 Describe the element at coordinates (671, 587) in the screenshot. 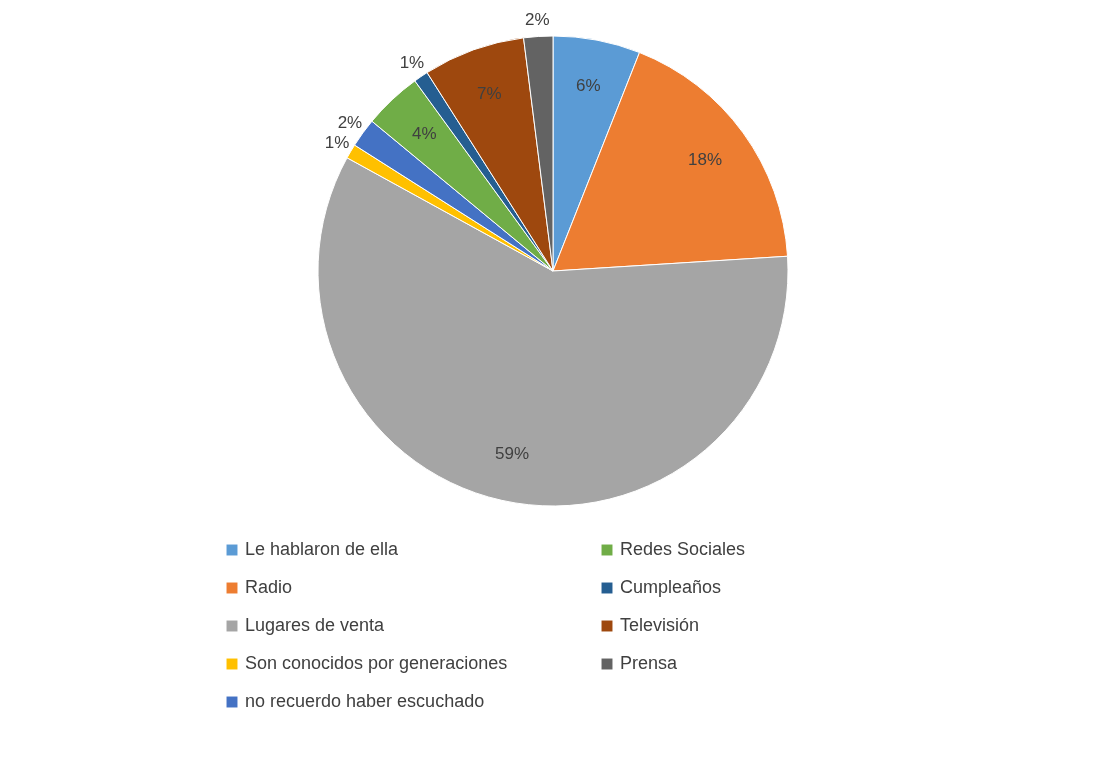

I see `legend-label: Cumpleaños` at that location.